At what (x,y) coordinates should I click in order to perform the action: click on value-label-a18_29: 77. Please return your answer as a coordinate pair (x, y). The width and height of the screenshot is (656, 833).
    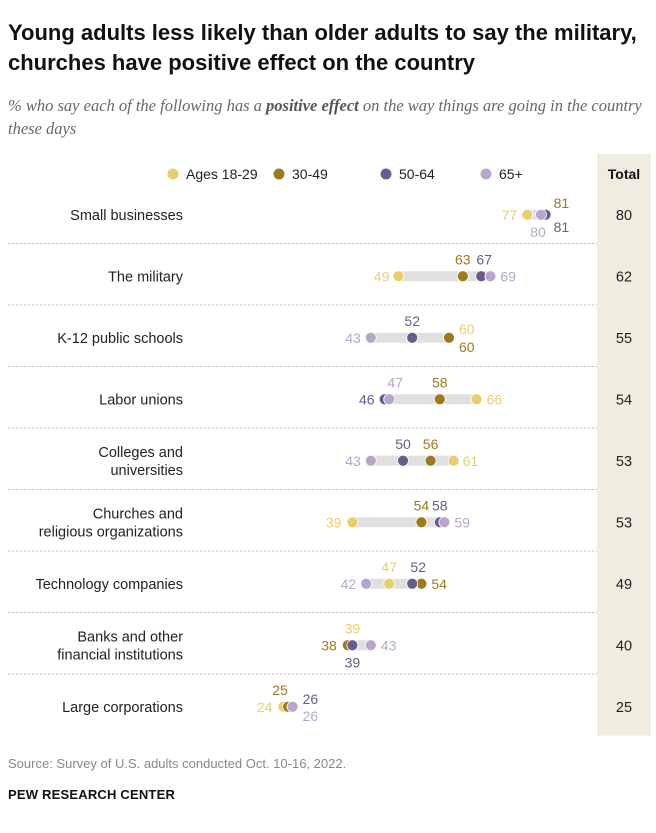
    Looking at the image, I should click on (510, 215).